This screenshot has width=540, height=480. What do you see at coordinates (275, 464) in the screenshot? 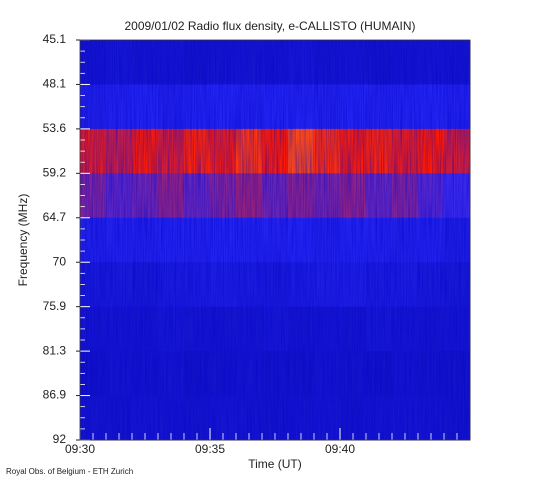
I see `x-axis-label: Time (UT)` at bounding box center [275, 464].